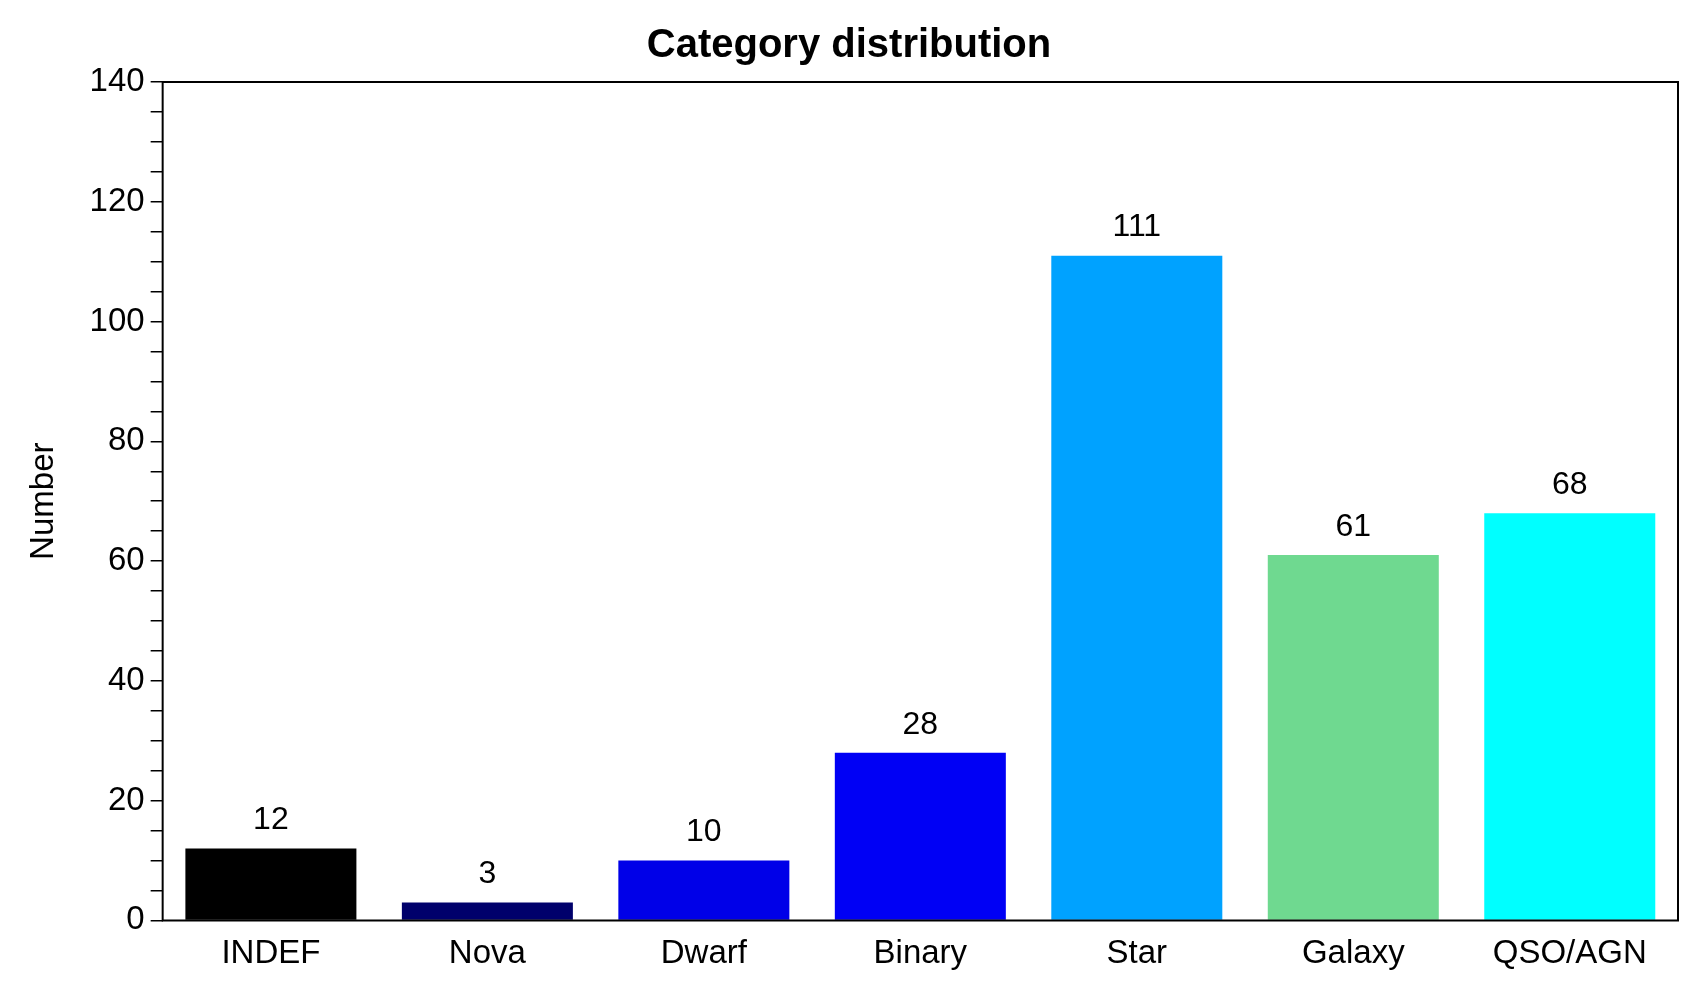 This screenshot has height=1003, width=1708. Describe the element at coordinates (849, 43) in the screenshot. I see `chart-title: Category distribution` at that location.